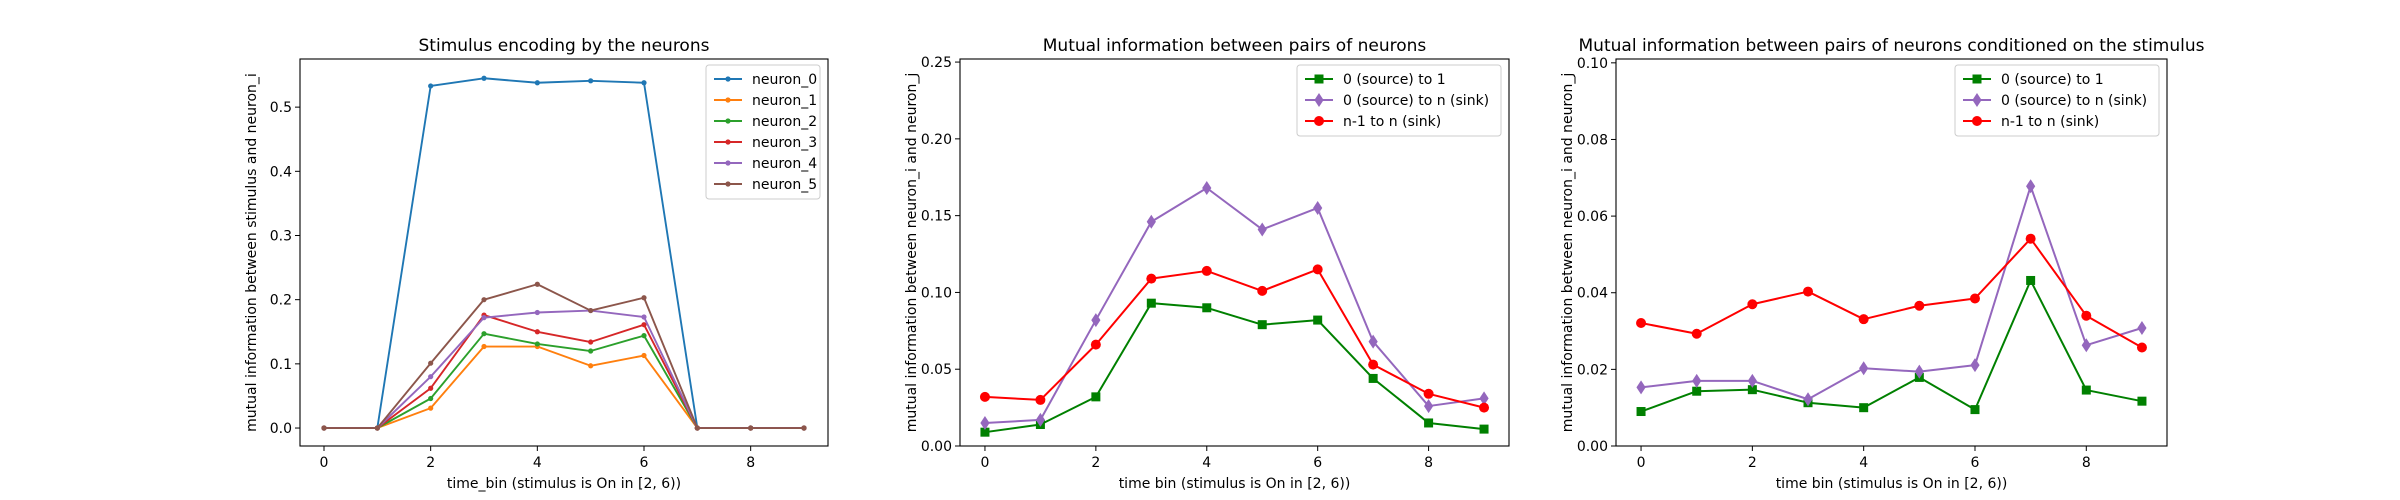  Describe the element at coordinates (784, 80) in the screenshot. I see `legend-label: neuron_0` at that location.